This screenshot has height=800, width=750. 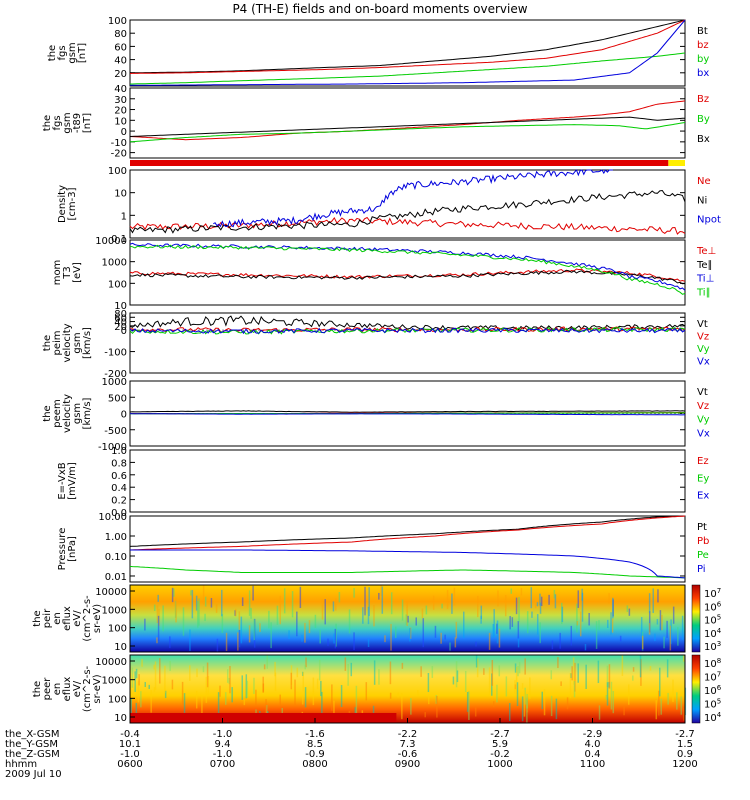 I want to click on status-bar-segment, so click(x=399, y=163).